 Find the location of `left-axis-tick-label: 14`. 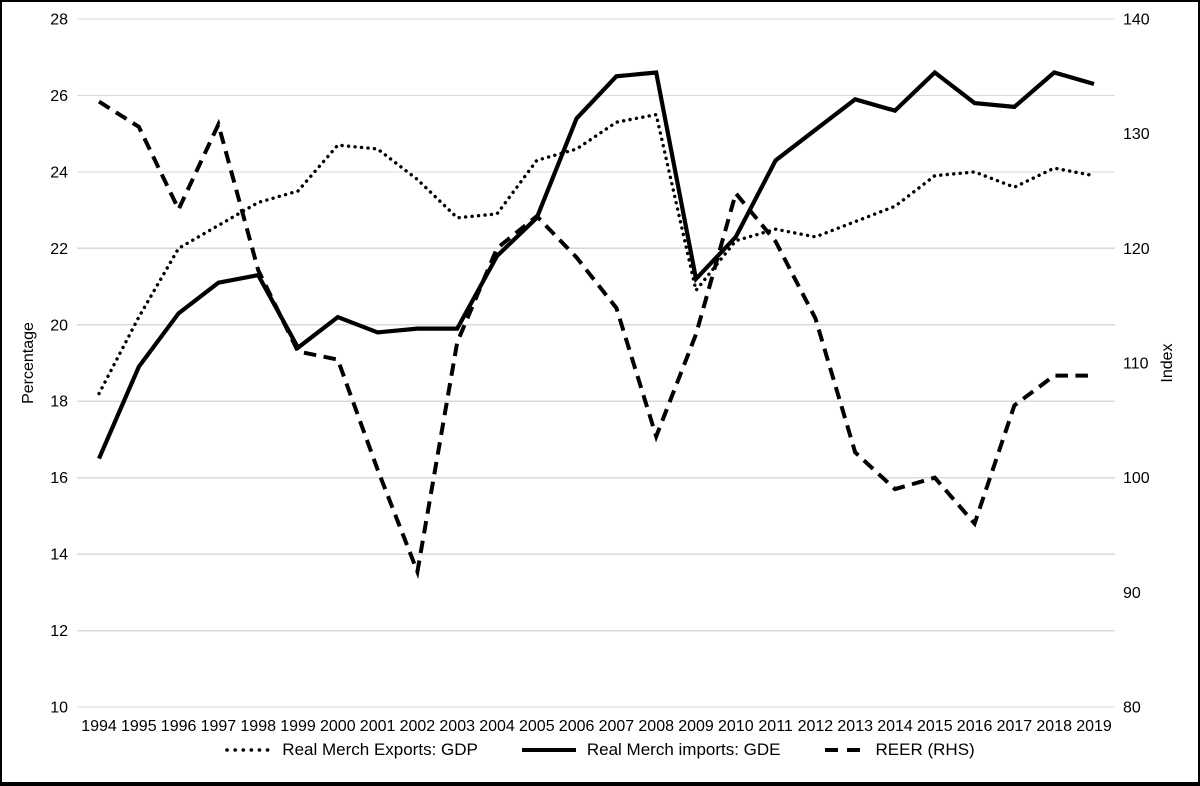

left-axis-tick-label: 14 is located at coordinates (59, 555).